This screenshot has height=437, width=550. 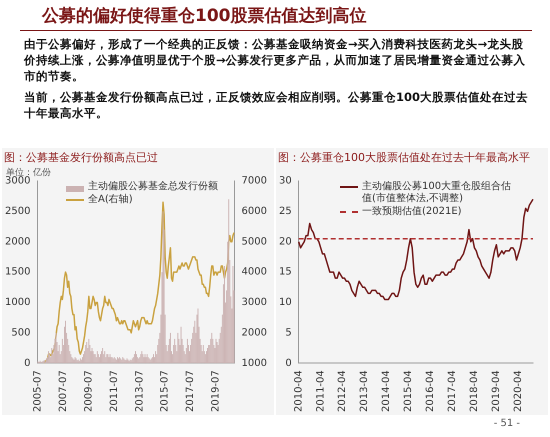 What do you see at coordinates (518, 391) in the screenshot?
I see `x-tick-label: 2020-04` at bounding box center [518, 391].